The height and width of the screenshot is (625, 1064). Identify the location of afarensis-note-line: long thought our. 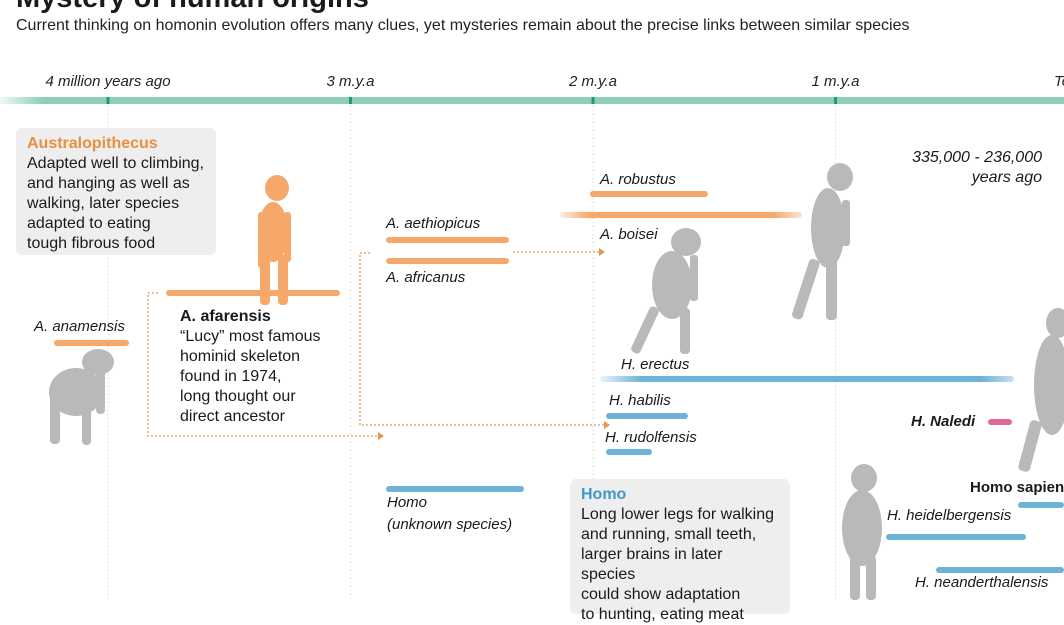
(238, 396).